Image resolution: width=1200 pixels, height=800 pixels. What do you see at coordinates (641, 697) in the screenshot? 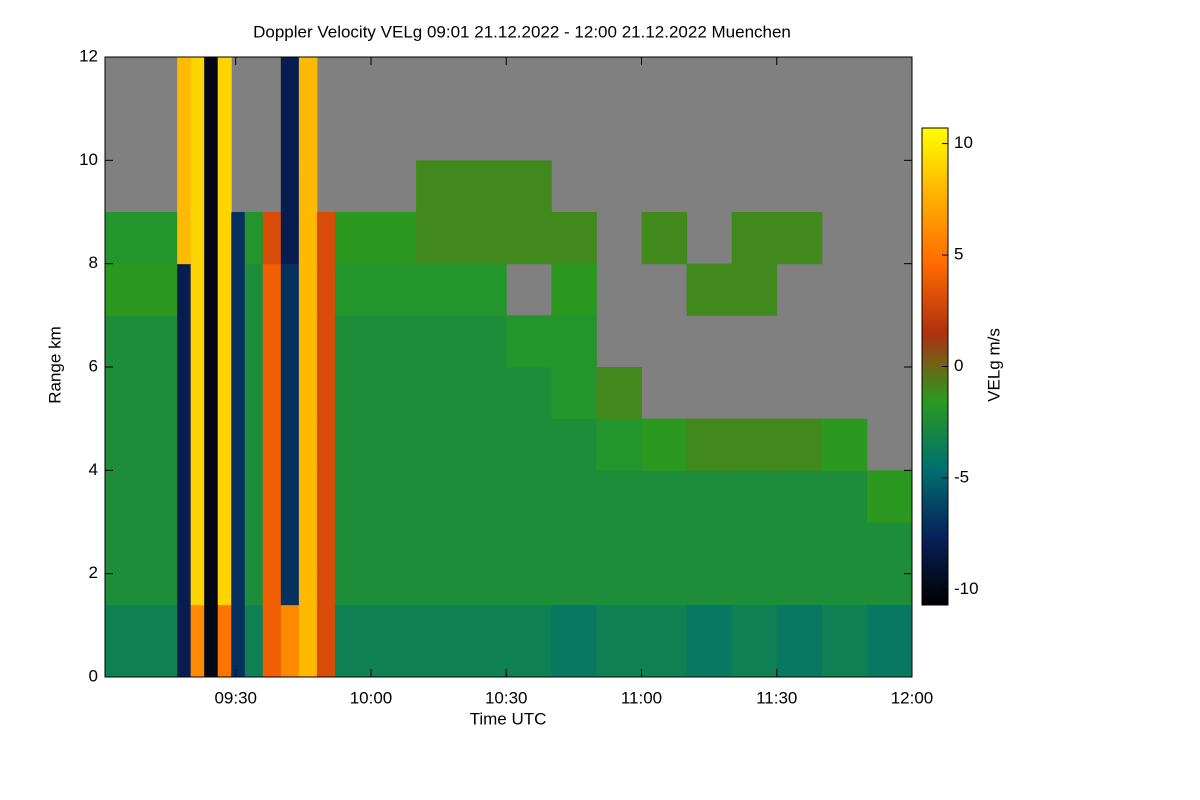
I see `x-tick-label: 11:00` at bounding box center [641, 697].